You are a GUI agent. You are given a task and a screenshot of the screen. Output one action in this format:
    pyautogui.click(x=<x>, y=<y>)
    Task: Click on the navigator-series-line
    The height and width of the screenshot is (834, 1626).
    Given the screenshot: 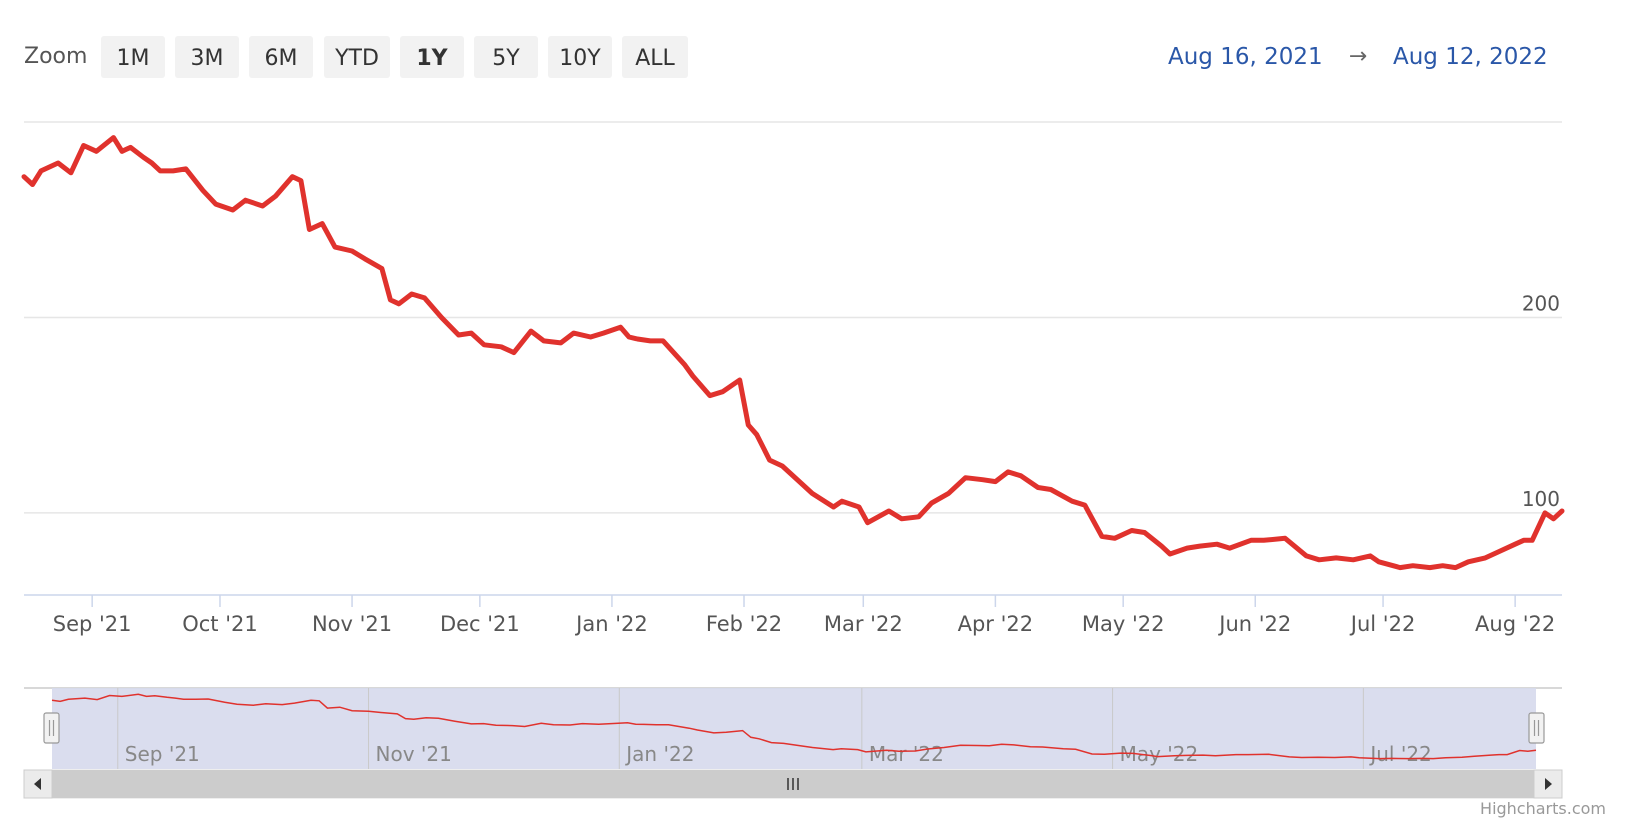 What is the action you would take?
    pyautogui.click(x=794, y=726)
    